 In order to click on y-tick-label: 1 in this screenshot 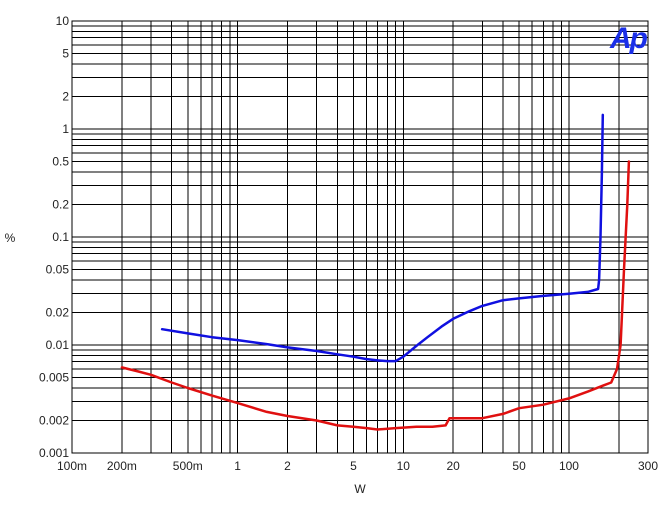, I will do `click(65, 129)`.